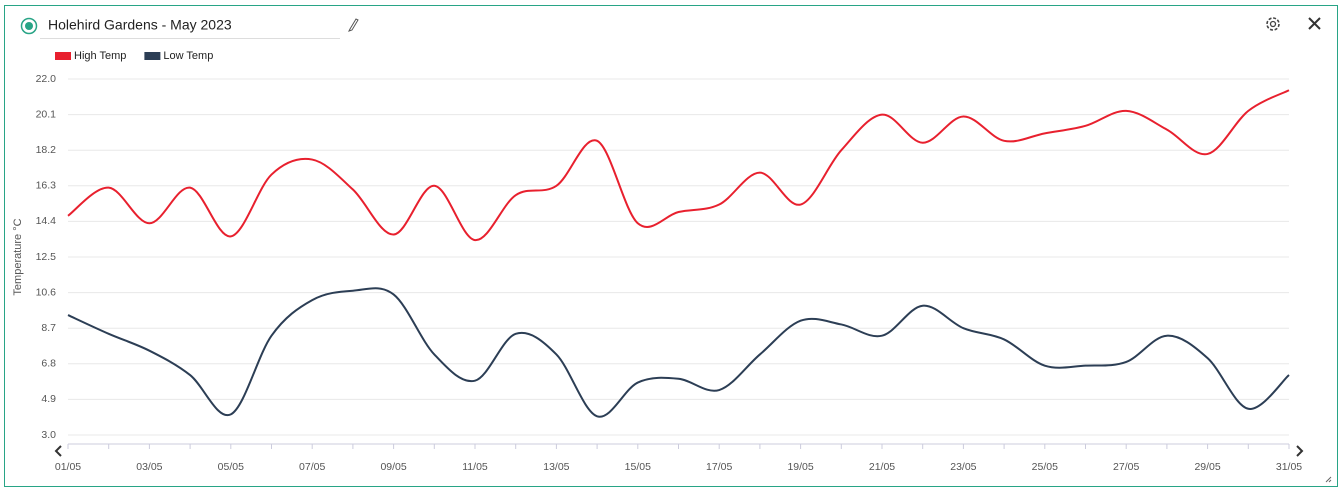 This screenshot has height=495, width=1343. I want to click on x-tick-label: 29/05, so click(1207, 467).